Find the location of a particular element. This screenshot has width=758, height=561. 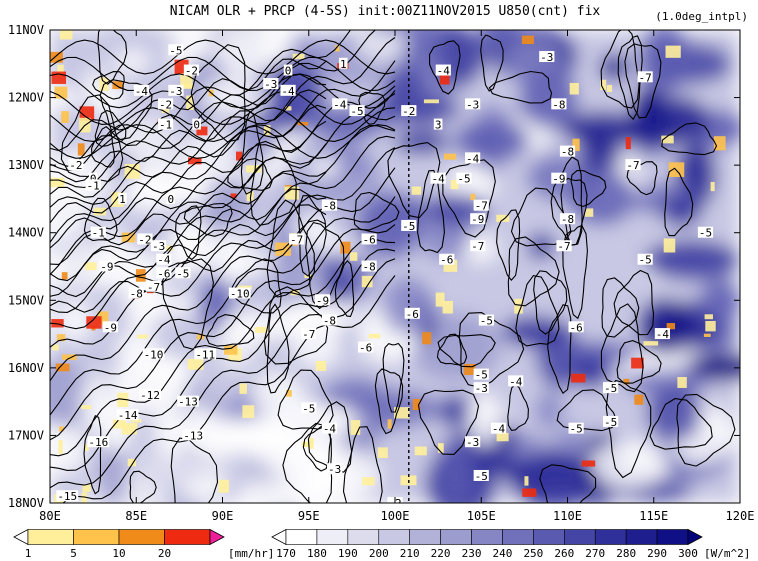

precip-colorbar-max-cap is located at coordinates (217, 537).